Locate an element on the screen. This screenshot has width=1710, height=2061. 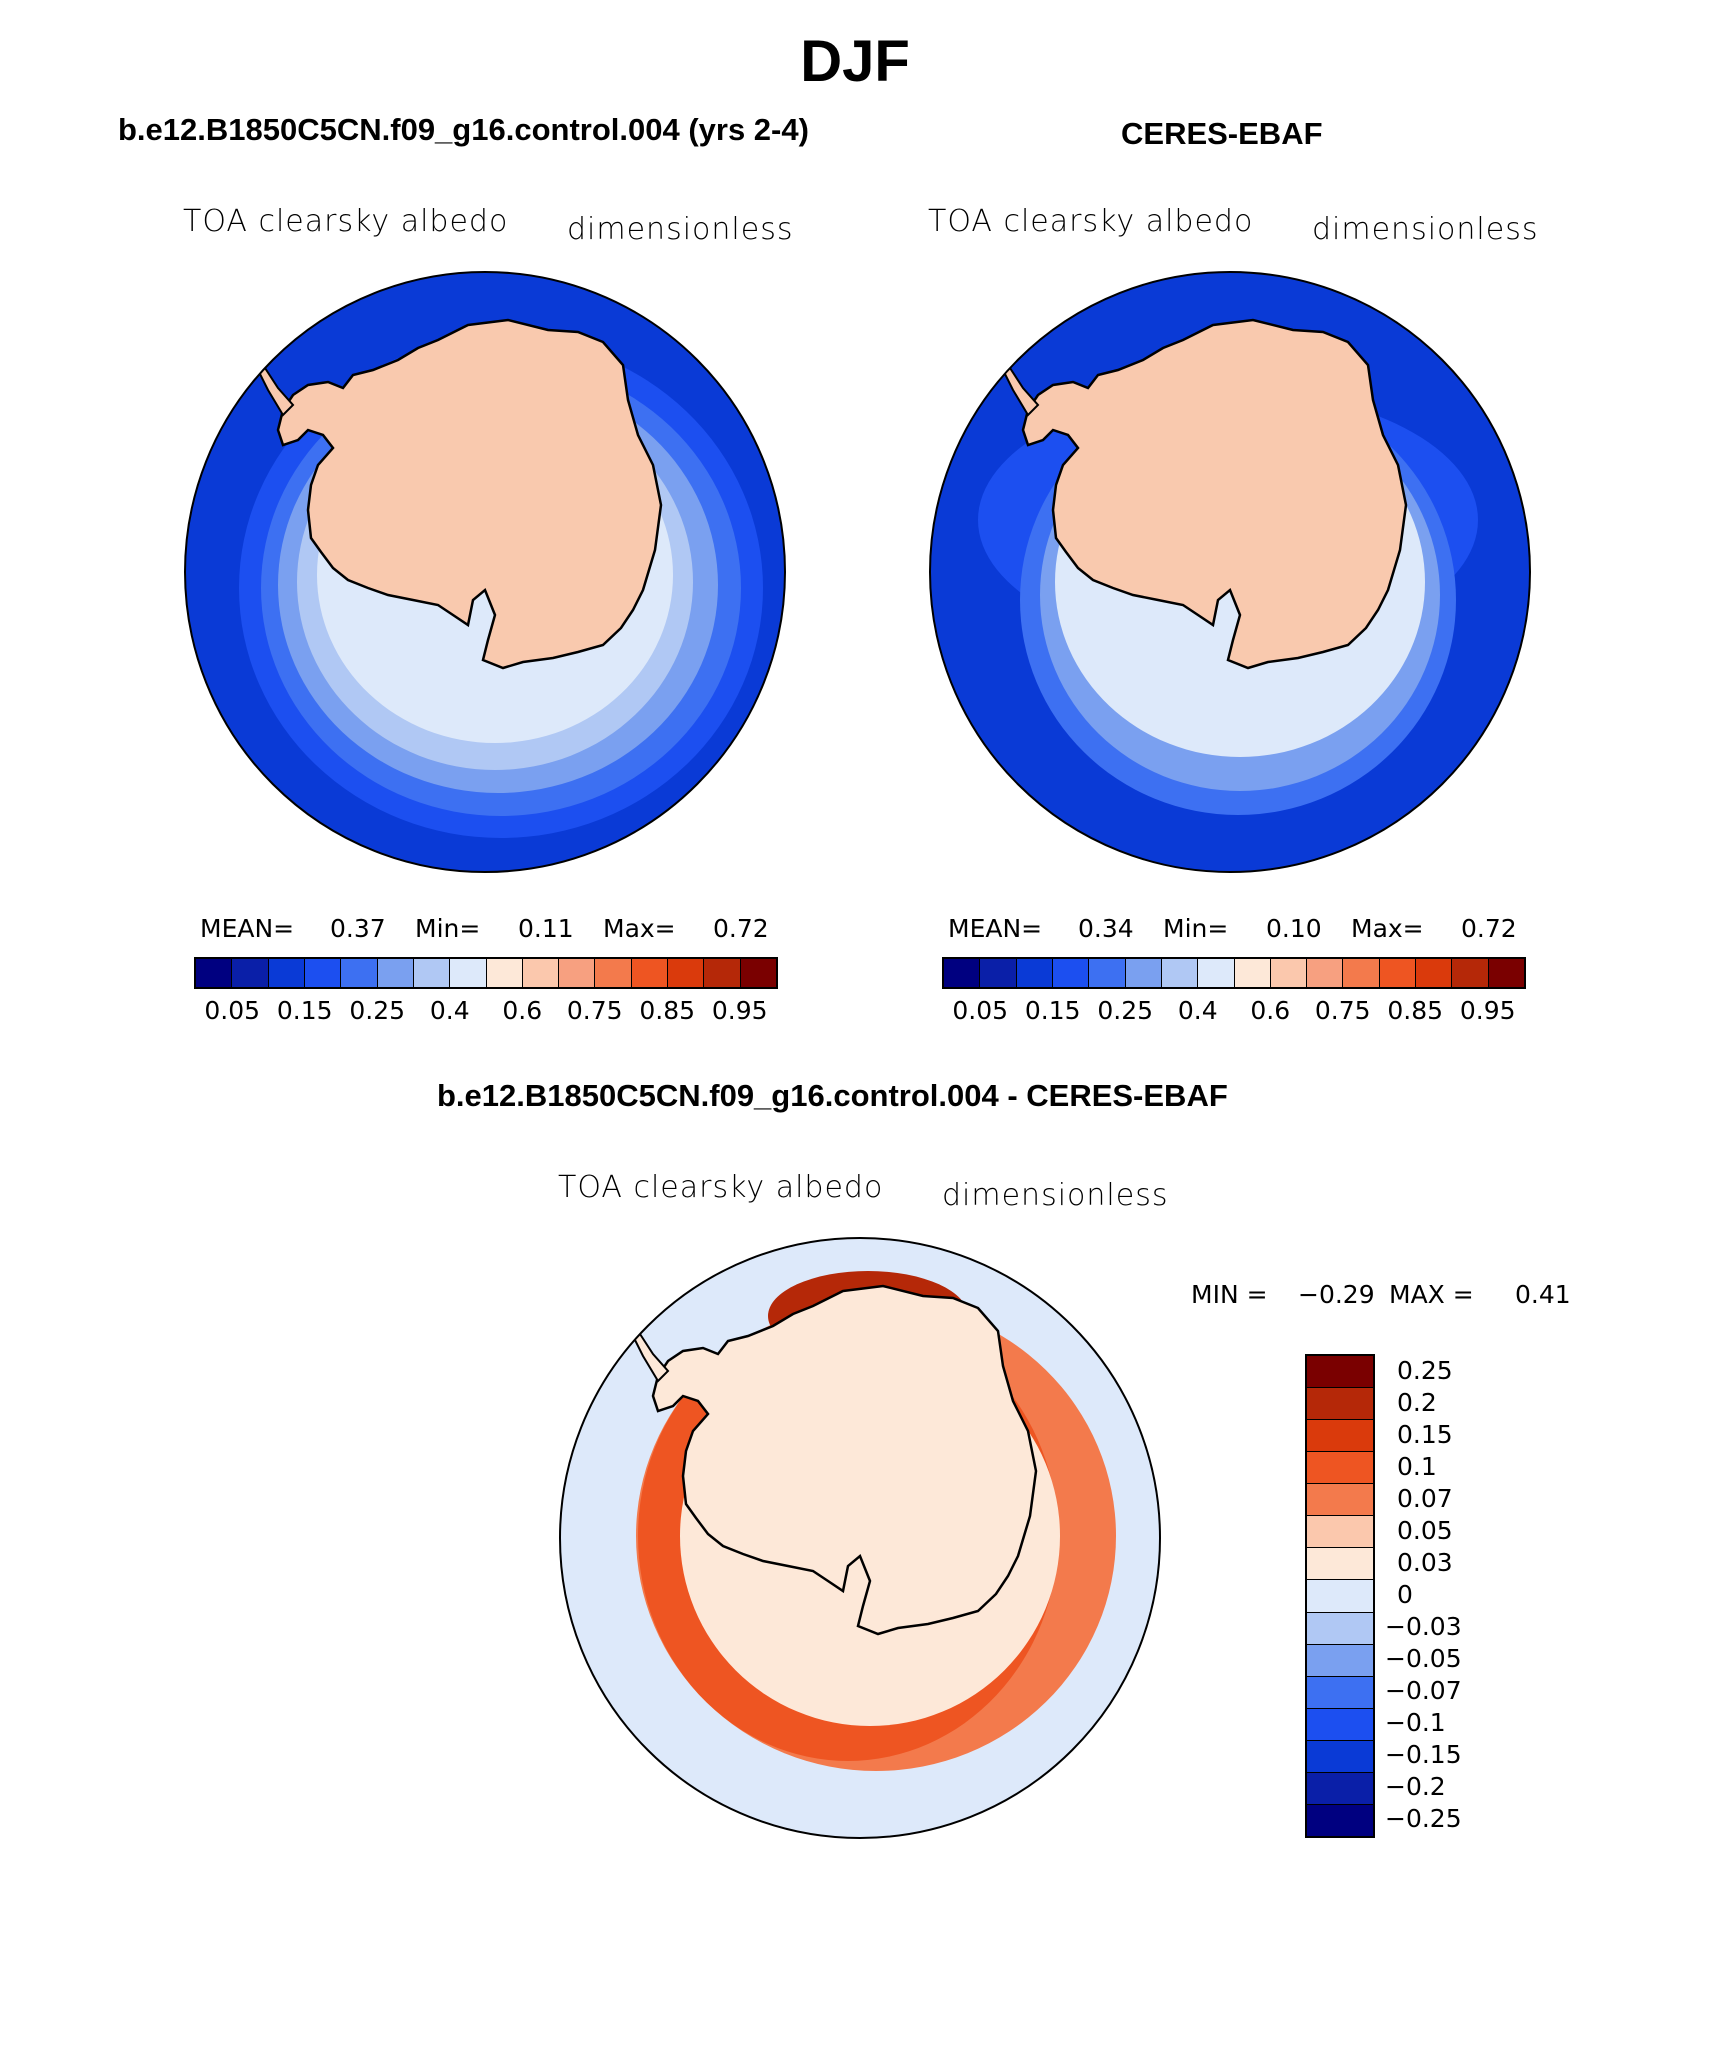
diff-units-label: dimensionless is located at coordinates (1055, 1195).